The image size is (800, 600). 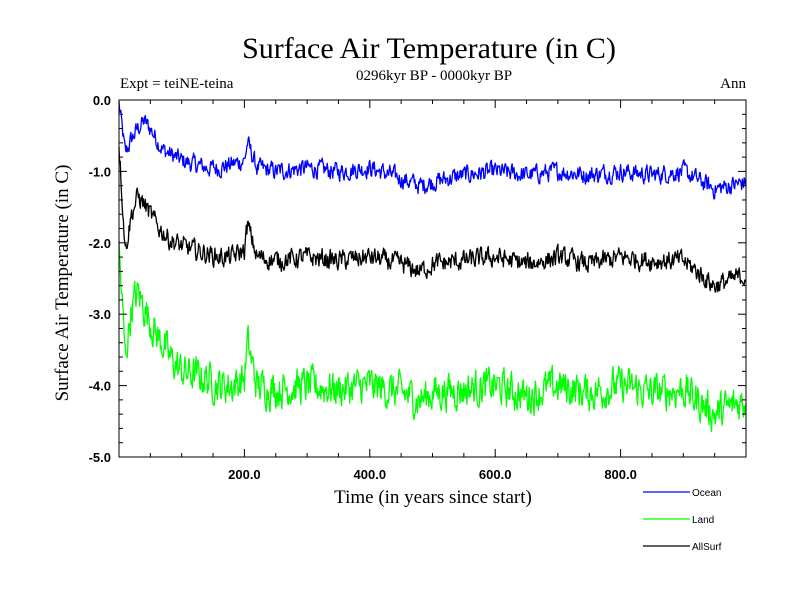 What do you see at coordinates (620, 474) in the screenshot?
I see `x-tick-label: 800.0` at bounding box center [620, 474].